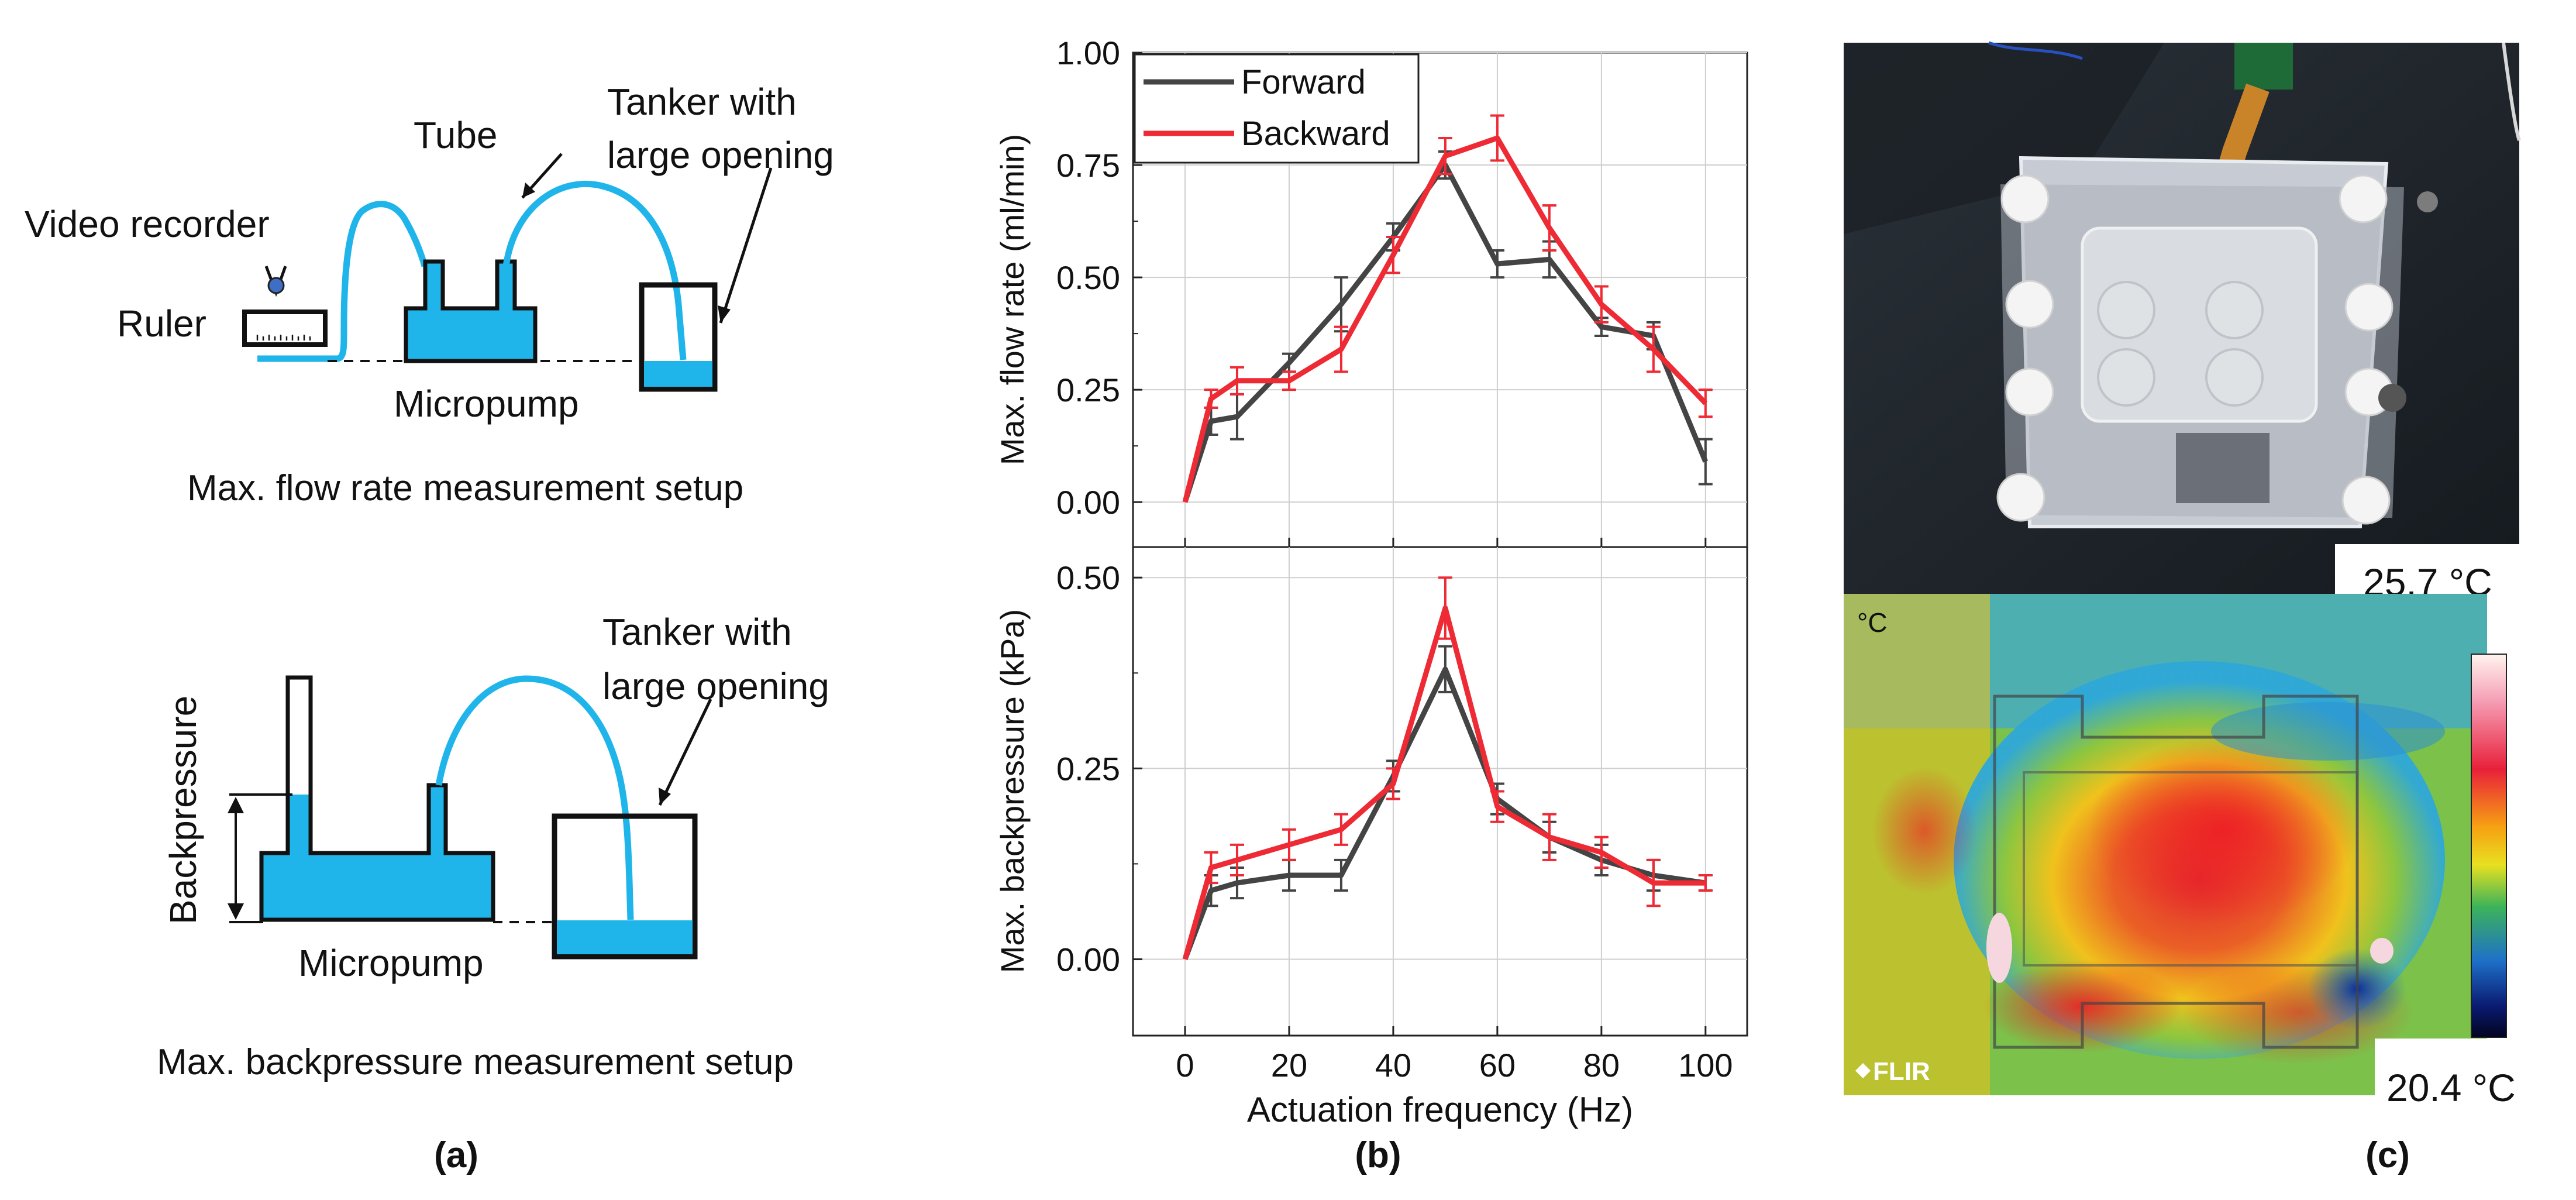 This screenshot has height=1200, width=2576. Describe the element at coordinates (2451, 1087) in the screenshot. I see `temp-min-value: 20.4 °C` at that location.